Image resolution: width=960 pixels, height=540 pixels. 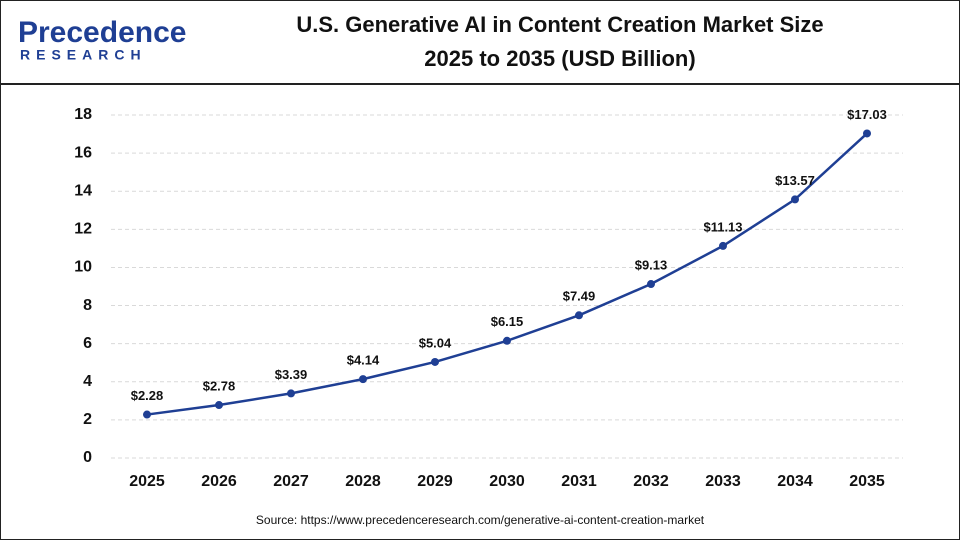 What do you see at coordinates (507, 481) in the screenshot?
I see `x-tick-label: 2030` at bounding box center [507, 481].